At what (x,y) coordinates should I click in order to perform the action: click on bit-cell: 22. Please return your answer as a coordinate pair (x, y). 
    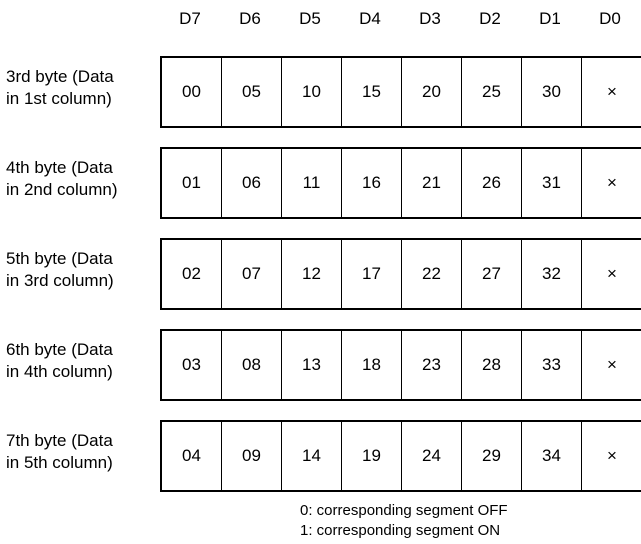
    Looking at the image, I should click on (432, 274).